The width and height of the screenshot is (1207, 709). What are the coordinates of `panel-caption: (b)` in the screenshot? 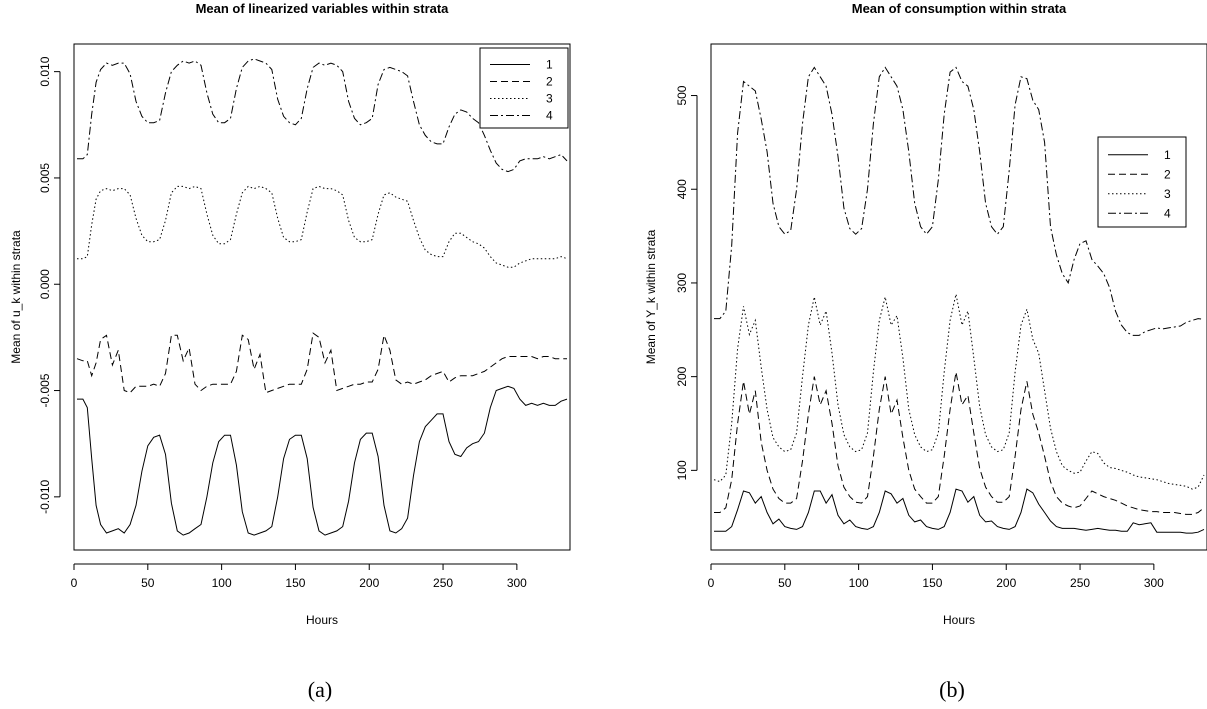 It's located at (952, 689).